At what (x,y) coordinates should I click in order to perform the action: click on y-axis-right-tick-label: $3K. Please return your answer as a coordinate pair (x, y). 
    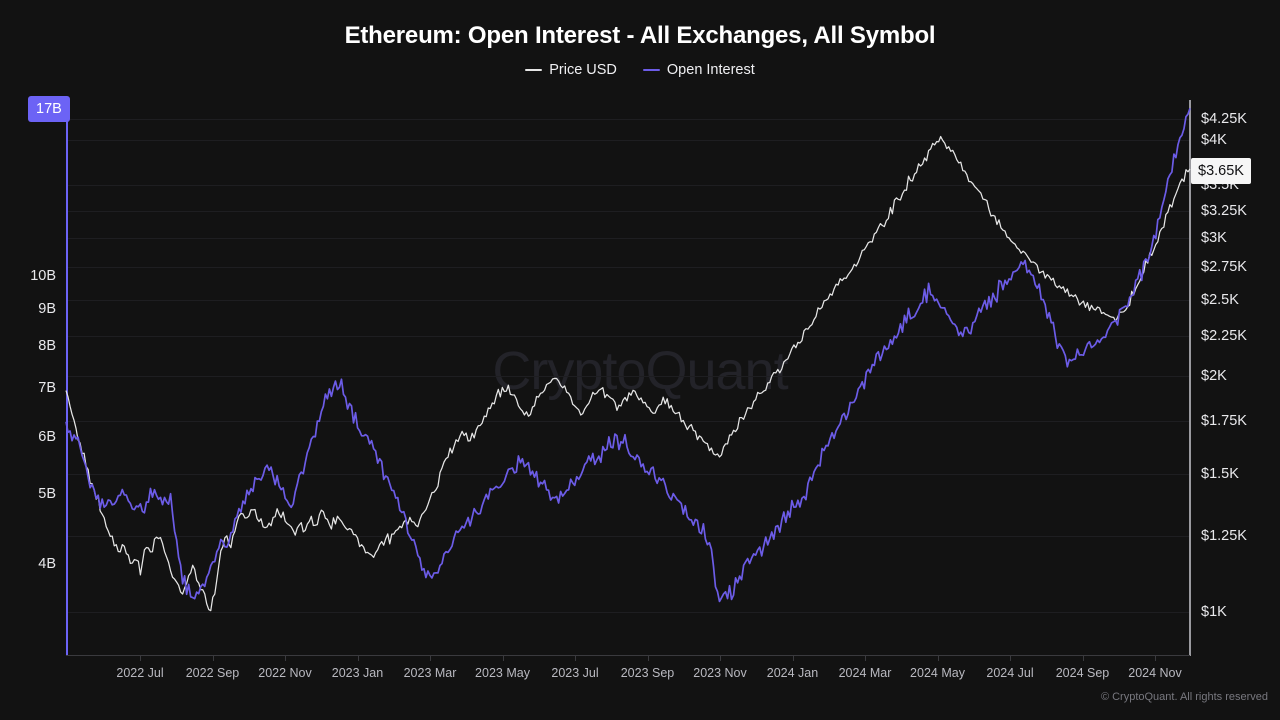
    Looking at the image, I should click on (1214, 237).